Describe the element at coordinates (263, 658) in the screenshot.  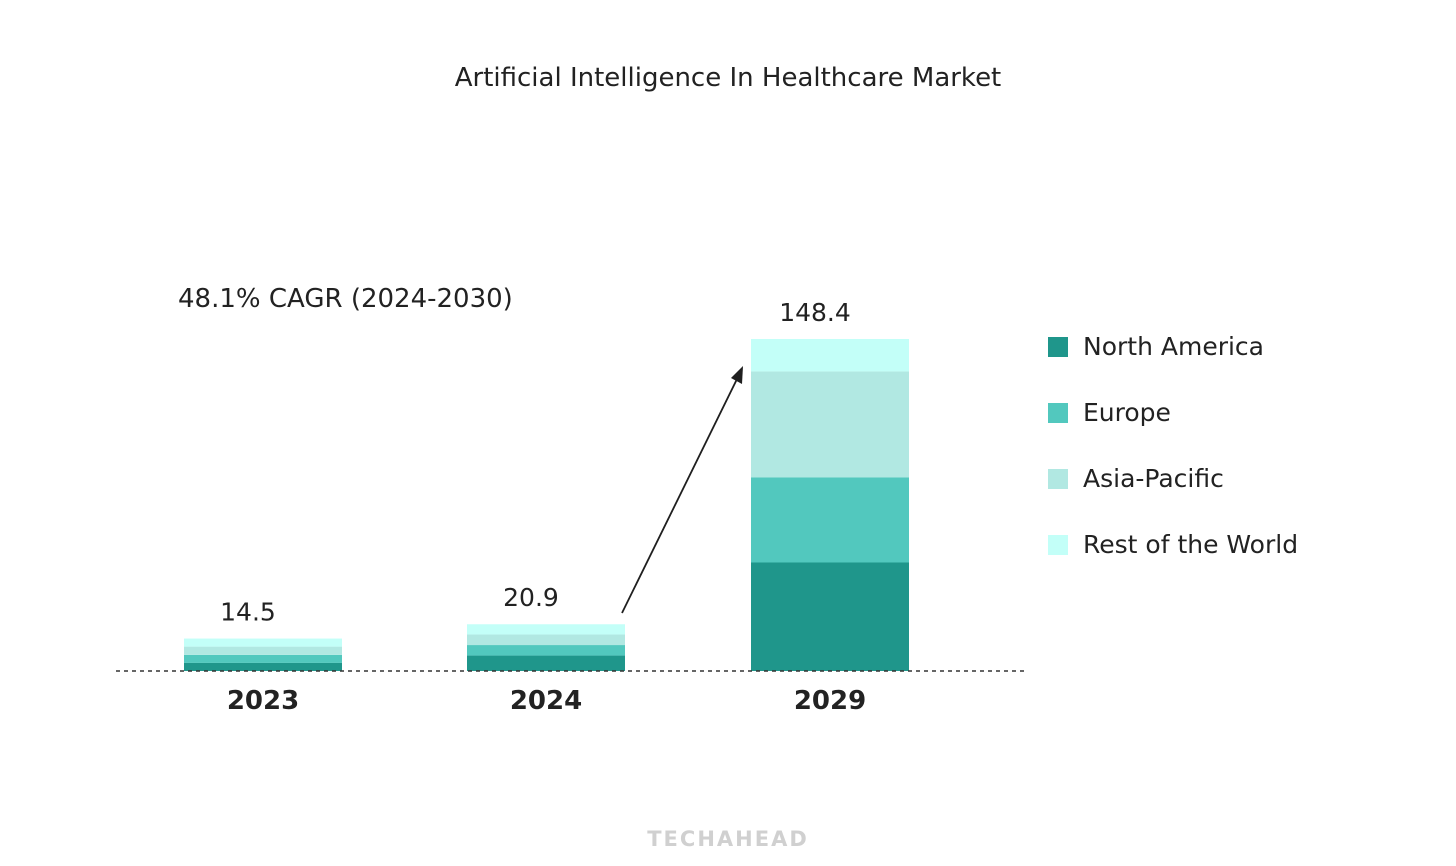
I see `bar-segment-2023-europe` at that location.